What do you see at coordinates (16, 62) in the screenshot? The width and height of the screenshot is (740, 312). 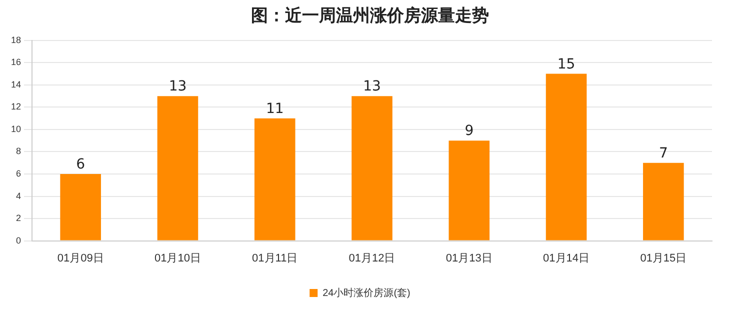 I see `y-tick-label: 16` at bounding box center [16, 62].